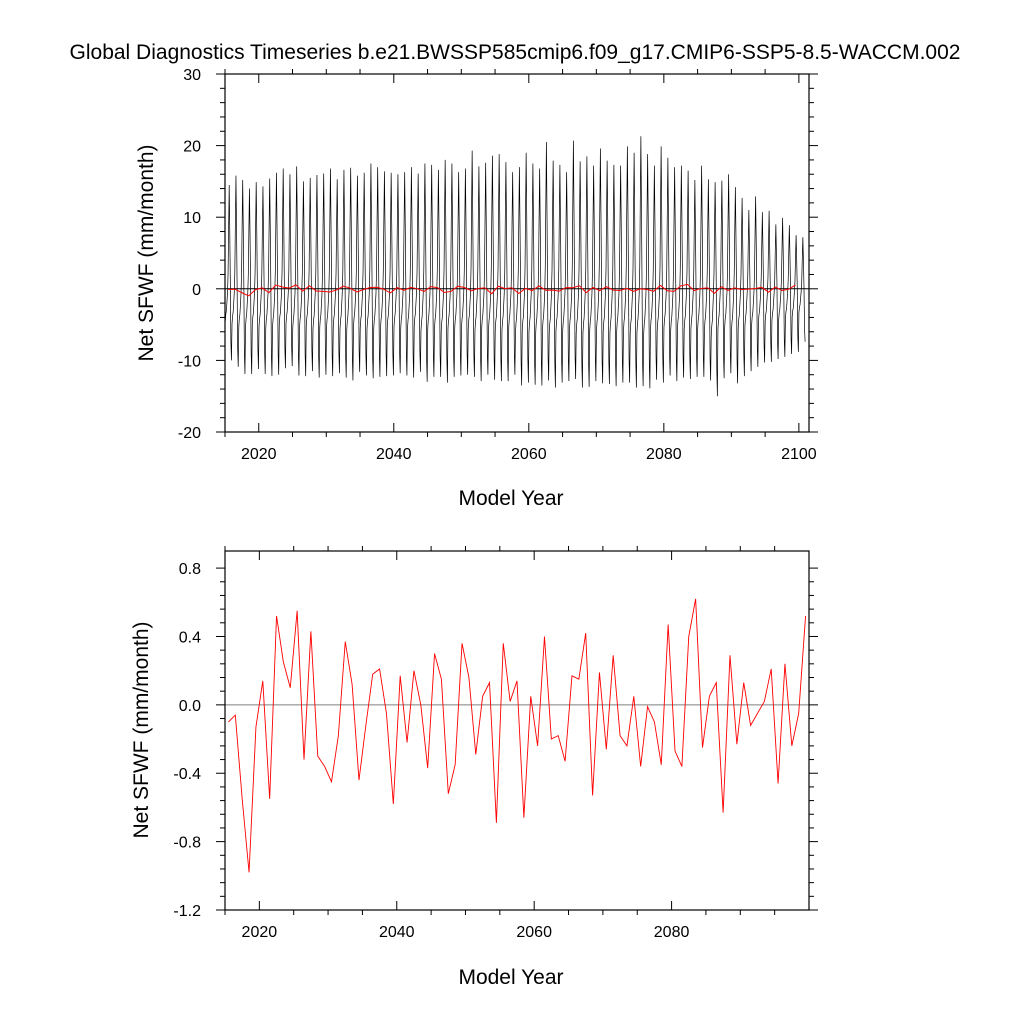 The height and width of the screenshot is (1024, 1024). Describe the element at coordinates (190, 569) in the screenshot. I see `annual-y-tick-label: 0.8` at that location.